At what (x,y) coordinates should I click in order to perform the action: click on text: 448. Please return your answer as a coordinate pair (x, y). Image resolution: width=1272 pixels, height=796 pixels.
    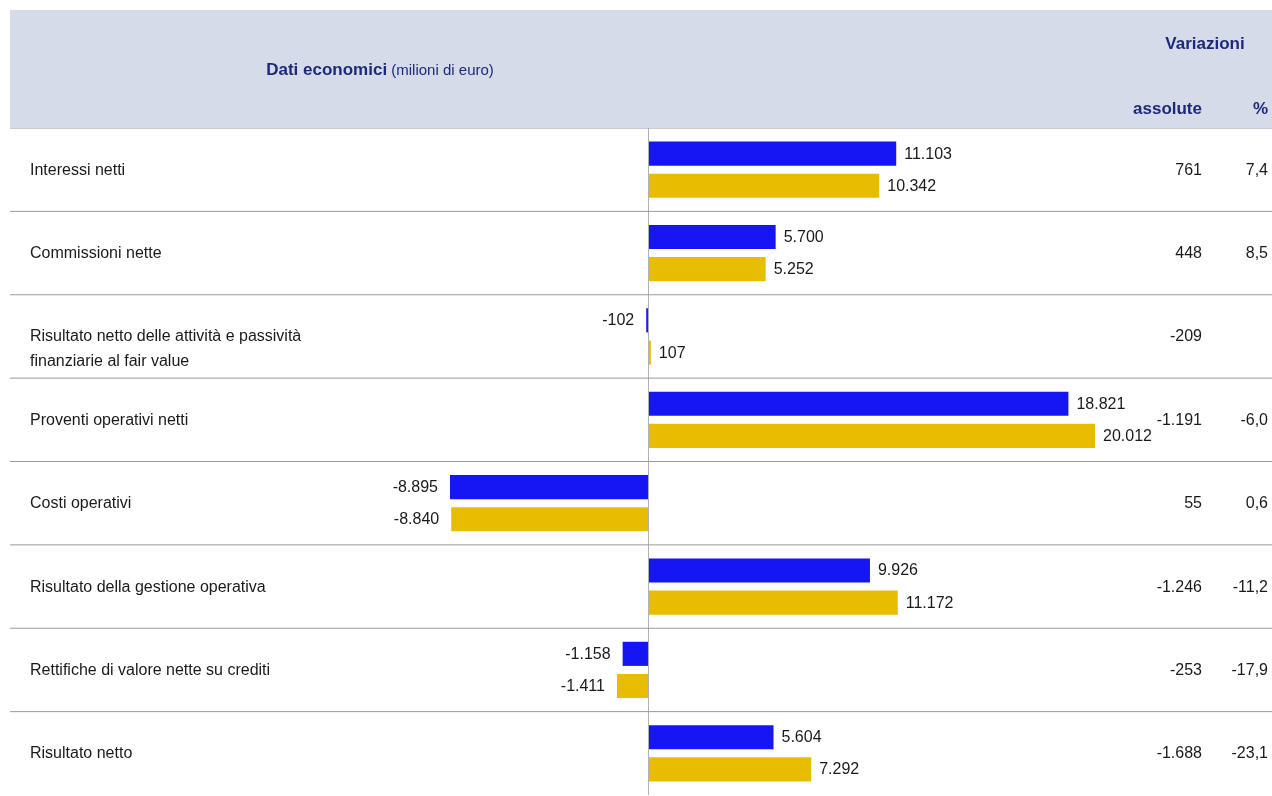
    Looking at the image, I should click on (1189, 253).